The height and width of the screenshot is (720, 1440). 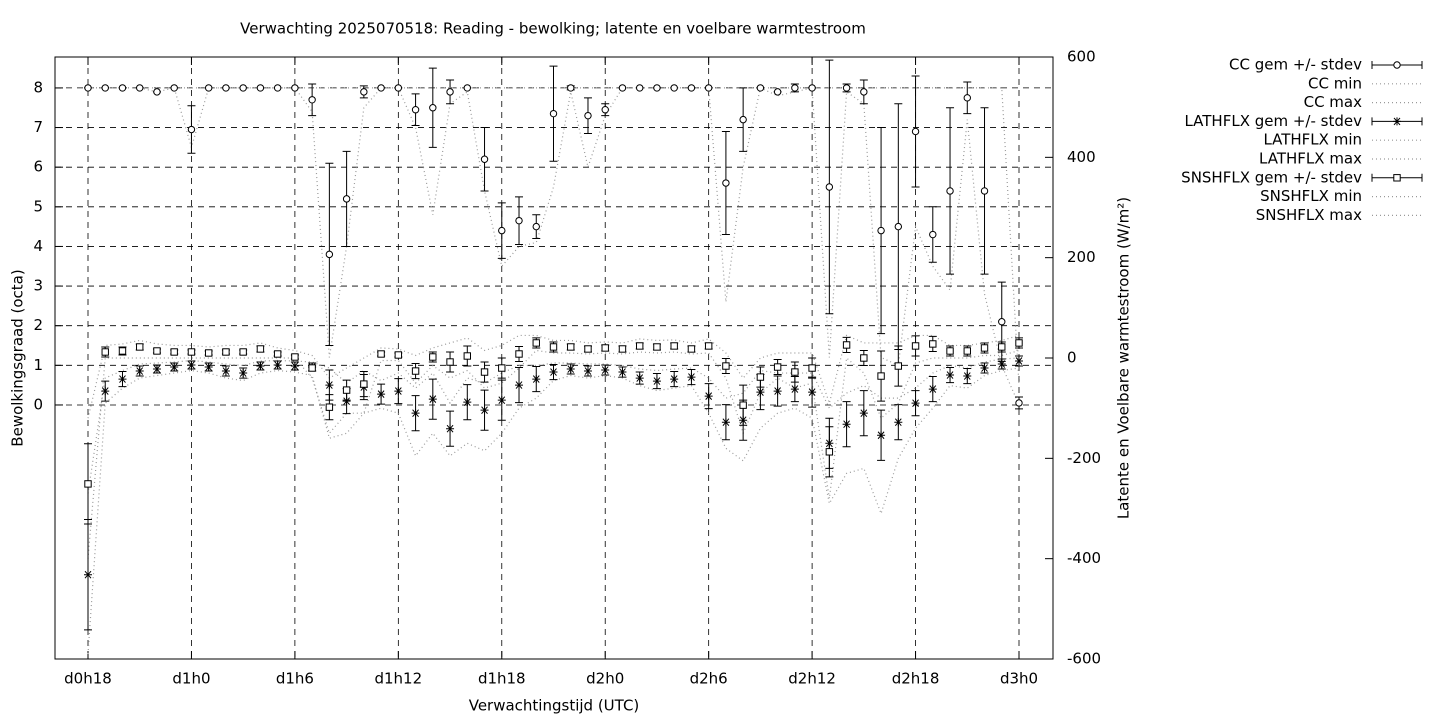 What do you see at coordinates (1084, 659) in the screenshot?
I see `y2-tick-label: -600` at bounding box center [1084, 659].